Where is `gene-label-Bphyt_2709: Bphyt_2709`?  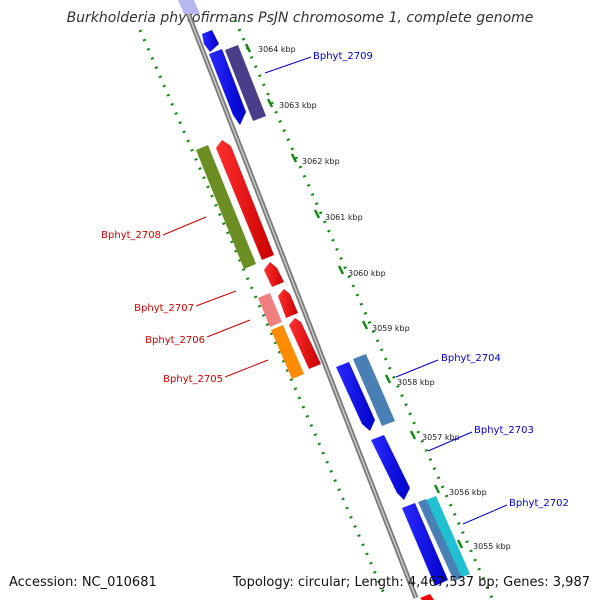
gene-label-Bphyt_2709: Bphyt_2709 is located at coordinates (343, 56).